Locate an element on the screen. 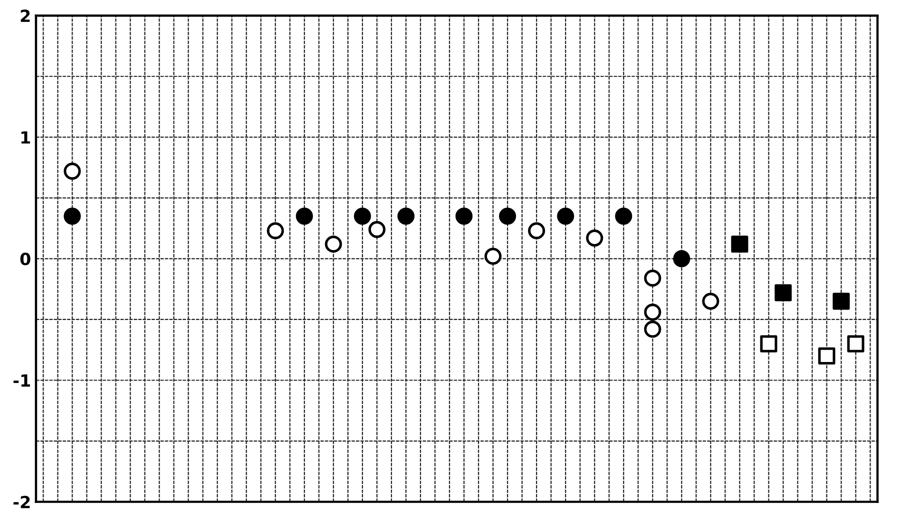  y-tick-label: 0 is located at coordinates (25, 259).